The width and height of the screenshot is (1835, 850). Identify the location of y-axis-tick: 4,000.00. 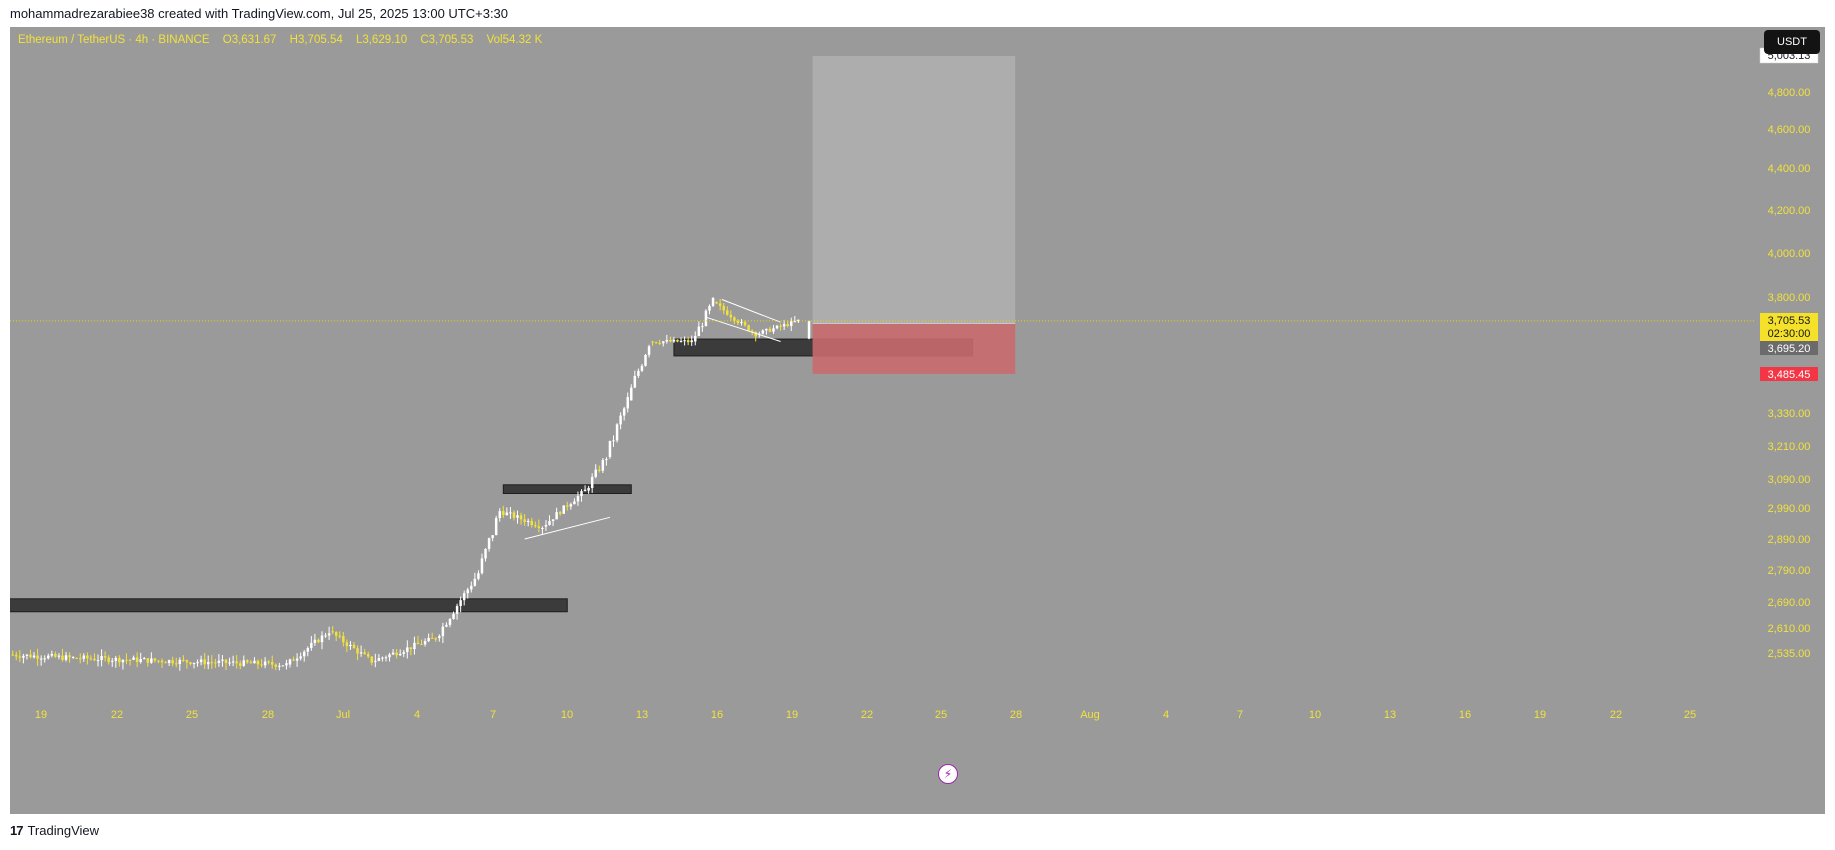
(1789, 254).